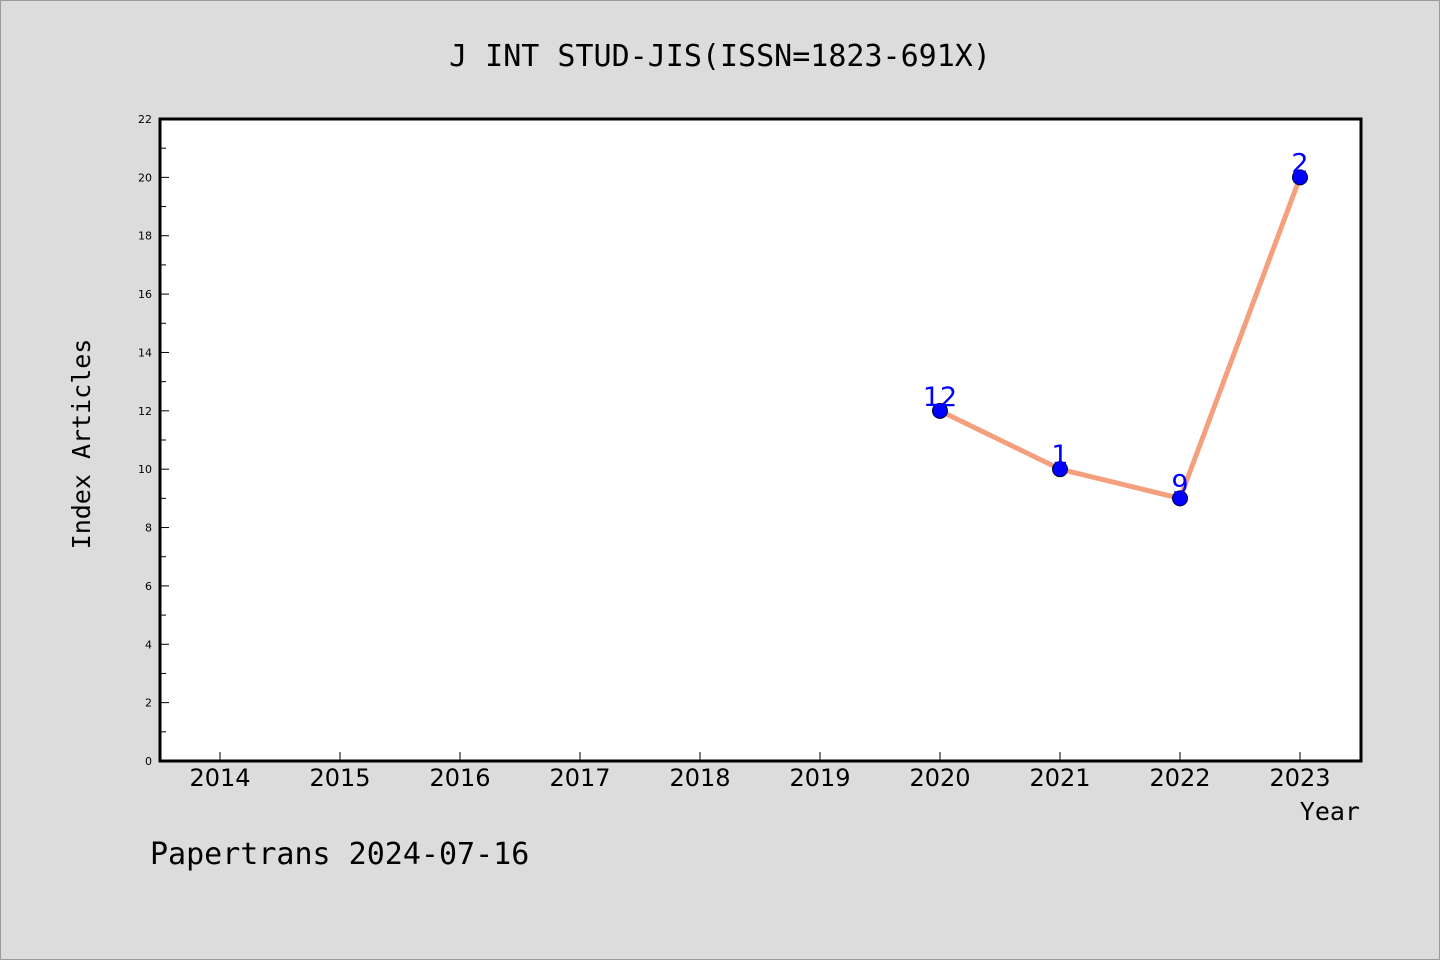 The image size is (1440, 960). What do you see at coordinates (699, 778) in the screenshot?
I see `x-tick-label: 2018` at bounding box center [699, 778].